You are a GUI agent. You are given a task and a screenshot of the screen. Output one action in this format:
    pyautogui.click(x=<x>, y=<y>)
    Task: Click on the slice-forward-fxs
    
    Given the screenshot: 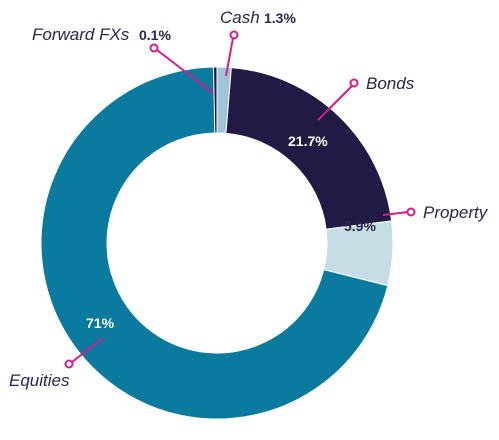 What is the action you would take?
    pyautogui.click(x=215, y=100)
    